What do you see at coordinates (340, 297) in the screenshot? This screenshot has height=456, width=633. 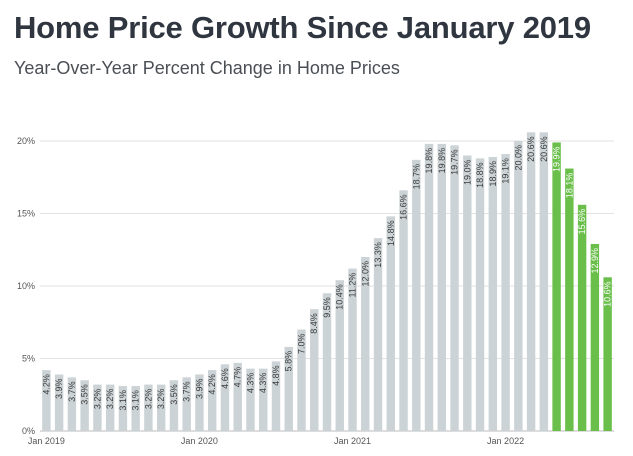 I see `bar-label: 10.4%` at bounding box center [340, 297].